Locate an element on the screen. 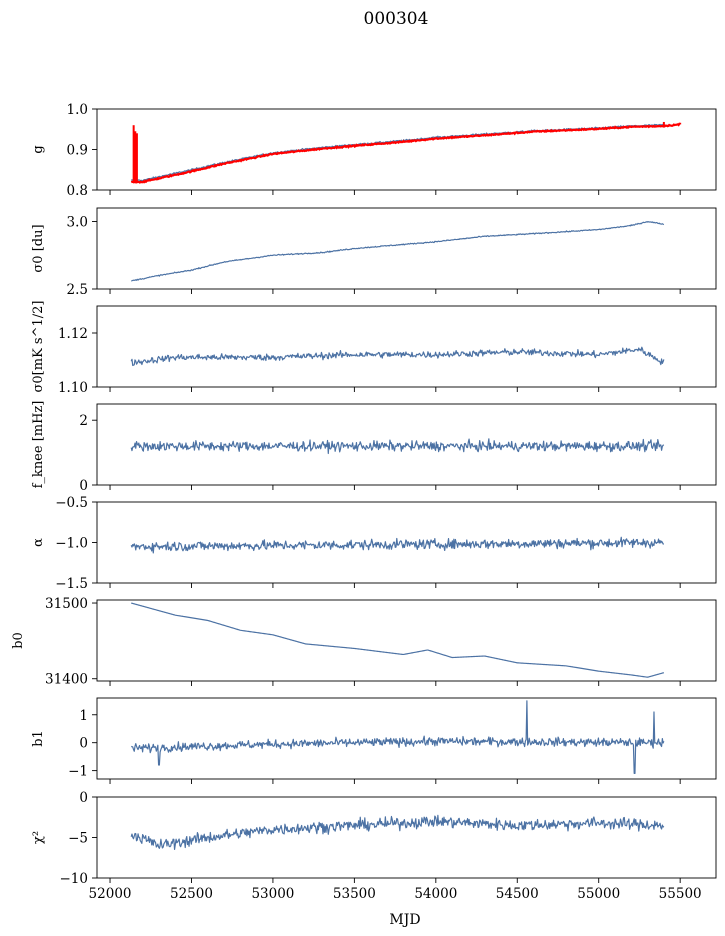  panel-sigma0-du: 2.5 3.0 σ0 [du] is located at coordinates (374, 252).